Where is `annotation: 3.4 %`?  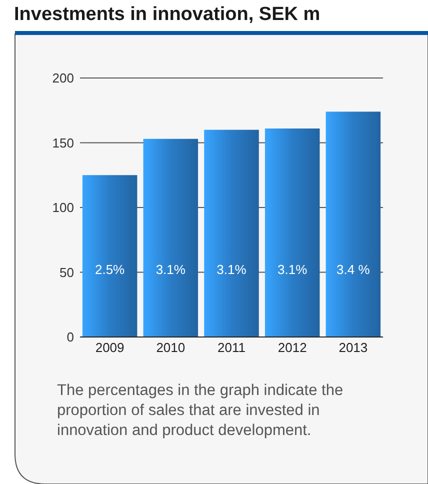
annotation: 3.4 % is located at coordinates (353, 269).